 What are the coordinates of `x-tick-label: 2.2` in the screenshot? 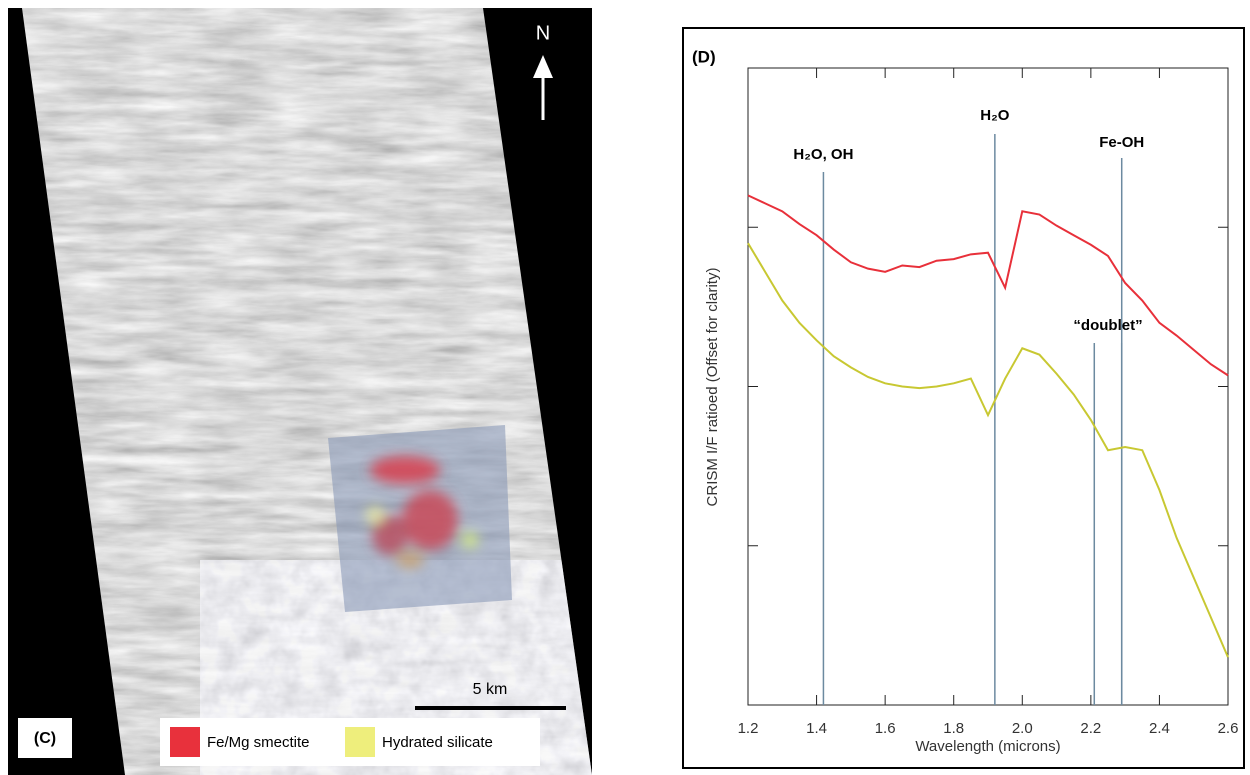 It's located at (1090, 728).